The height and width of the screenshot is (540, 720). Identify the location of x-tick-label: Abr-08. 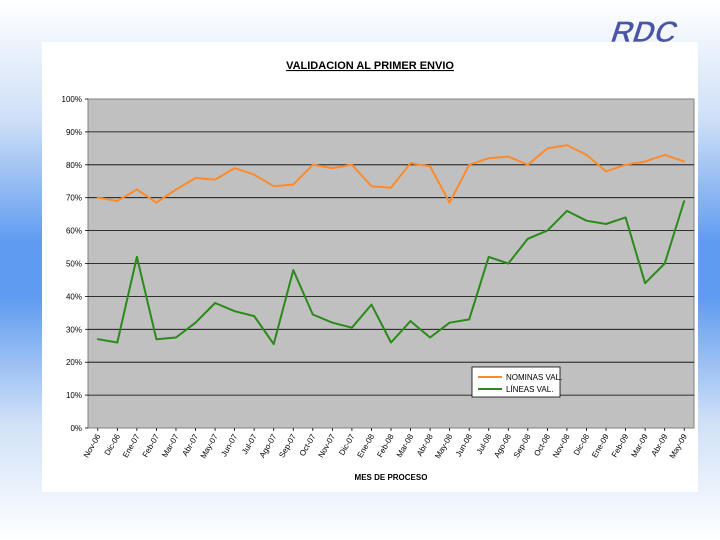
(425, 445).